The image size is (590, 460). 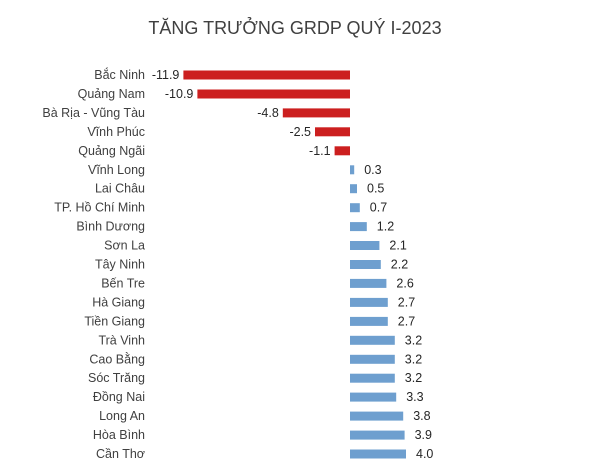 I want to click on category-label: Bình Dương, so click(x=110, y=227).